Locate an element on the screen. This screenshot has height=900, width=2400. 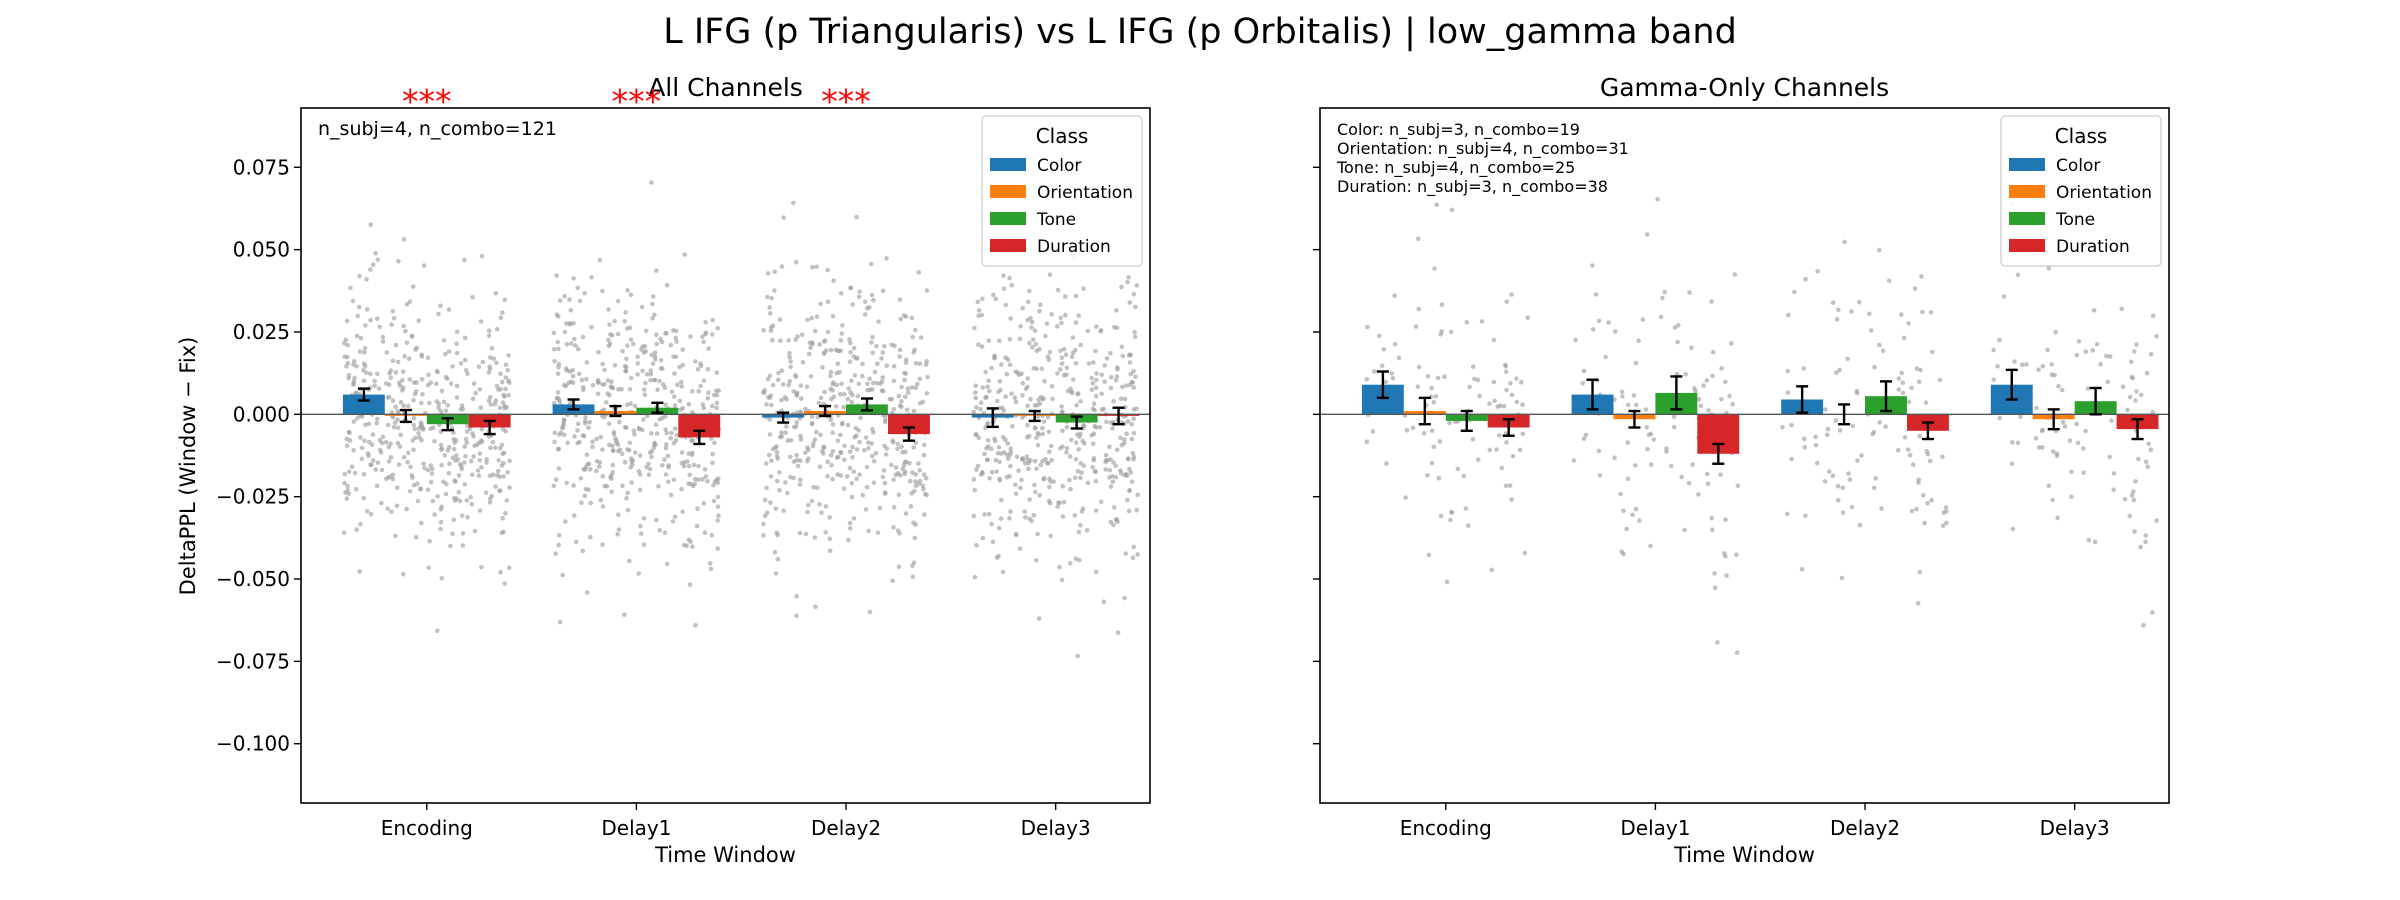
panel-title: All Channels is located at coordinates (725, 87).